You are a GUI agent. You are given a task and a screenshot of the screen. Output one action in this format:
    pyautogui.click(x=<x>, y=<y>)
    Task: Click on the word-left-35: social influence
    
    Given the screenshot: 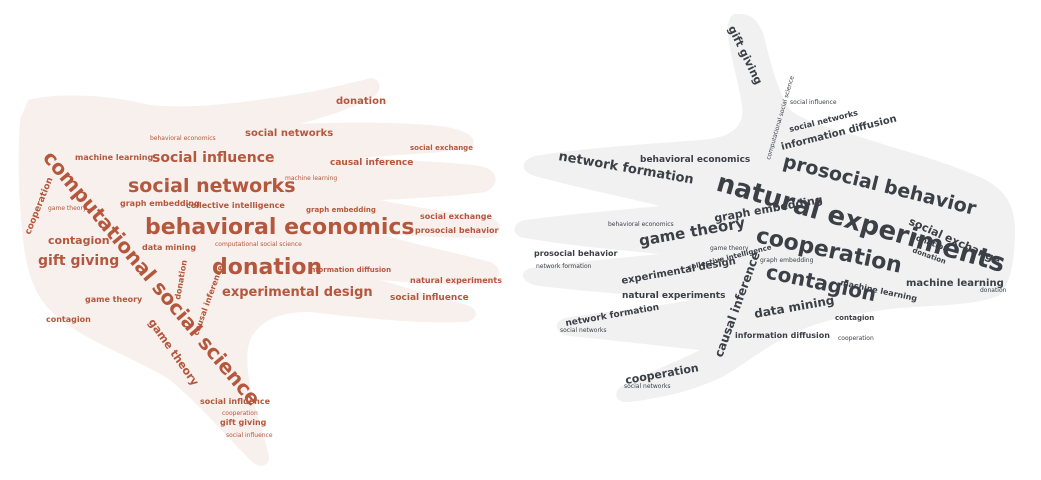 What is the action you would take?
    pyautogui.click(x=249, y=435)
    